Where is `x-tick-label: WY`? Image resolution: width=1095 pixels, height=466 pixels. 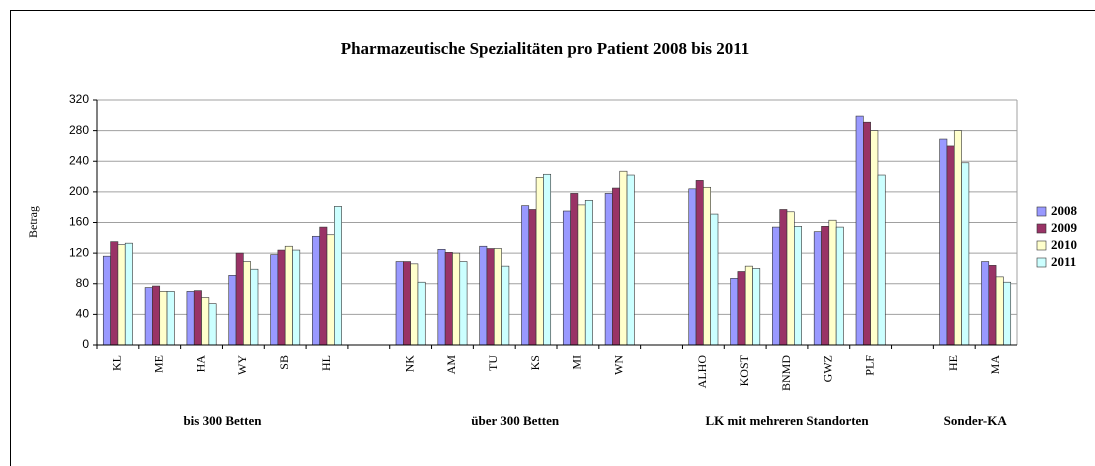 x-tick-label: WY is located at coordinates (242, 365).